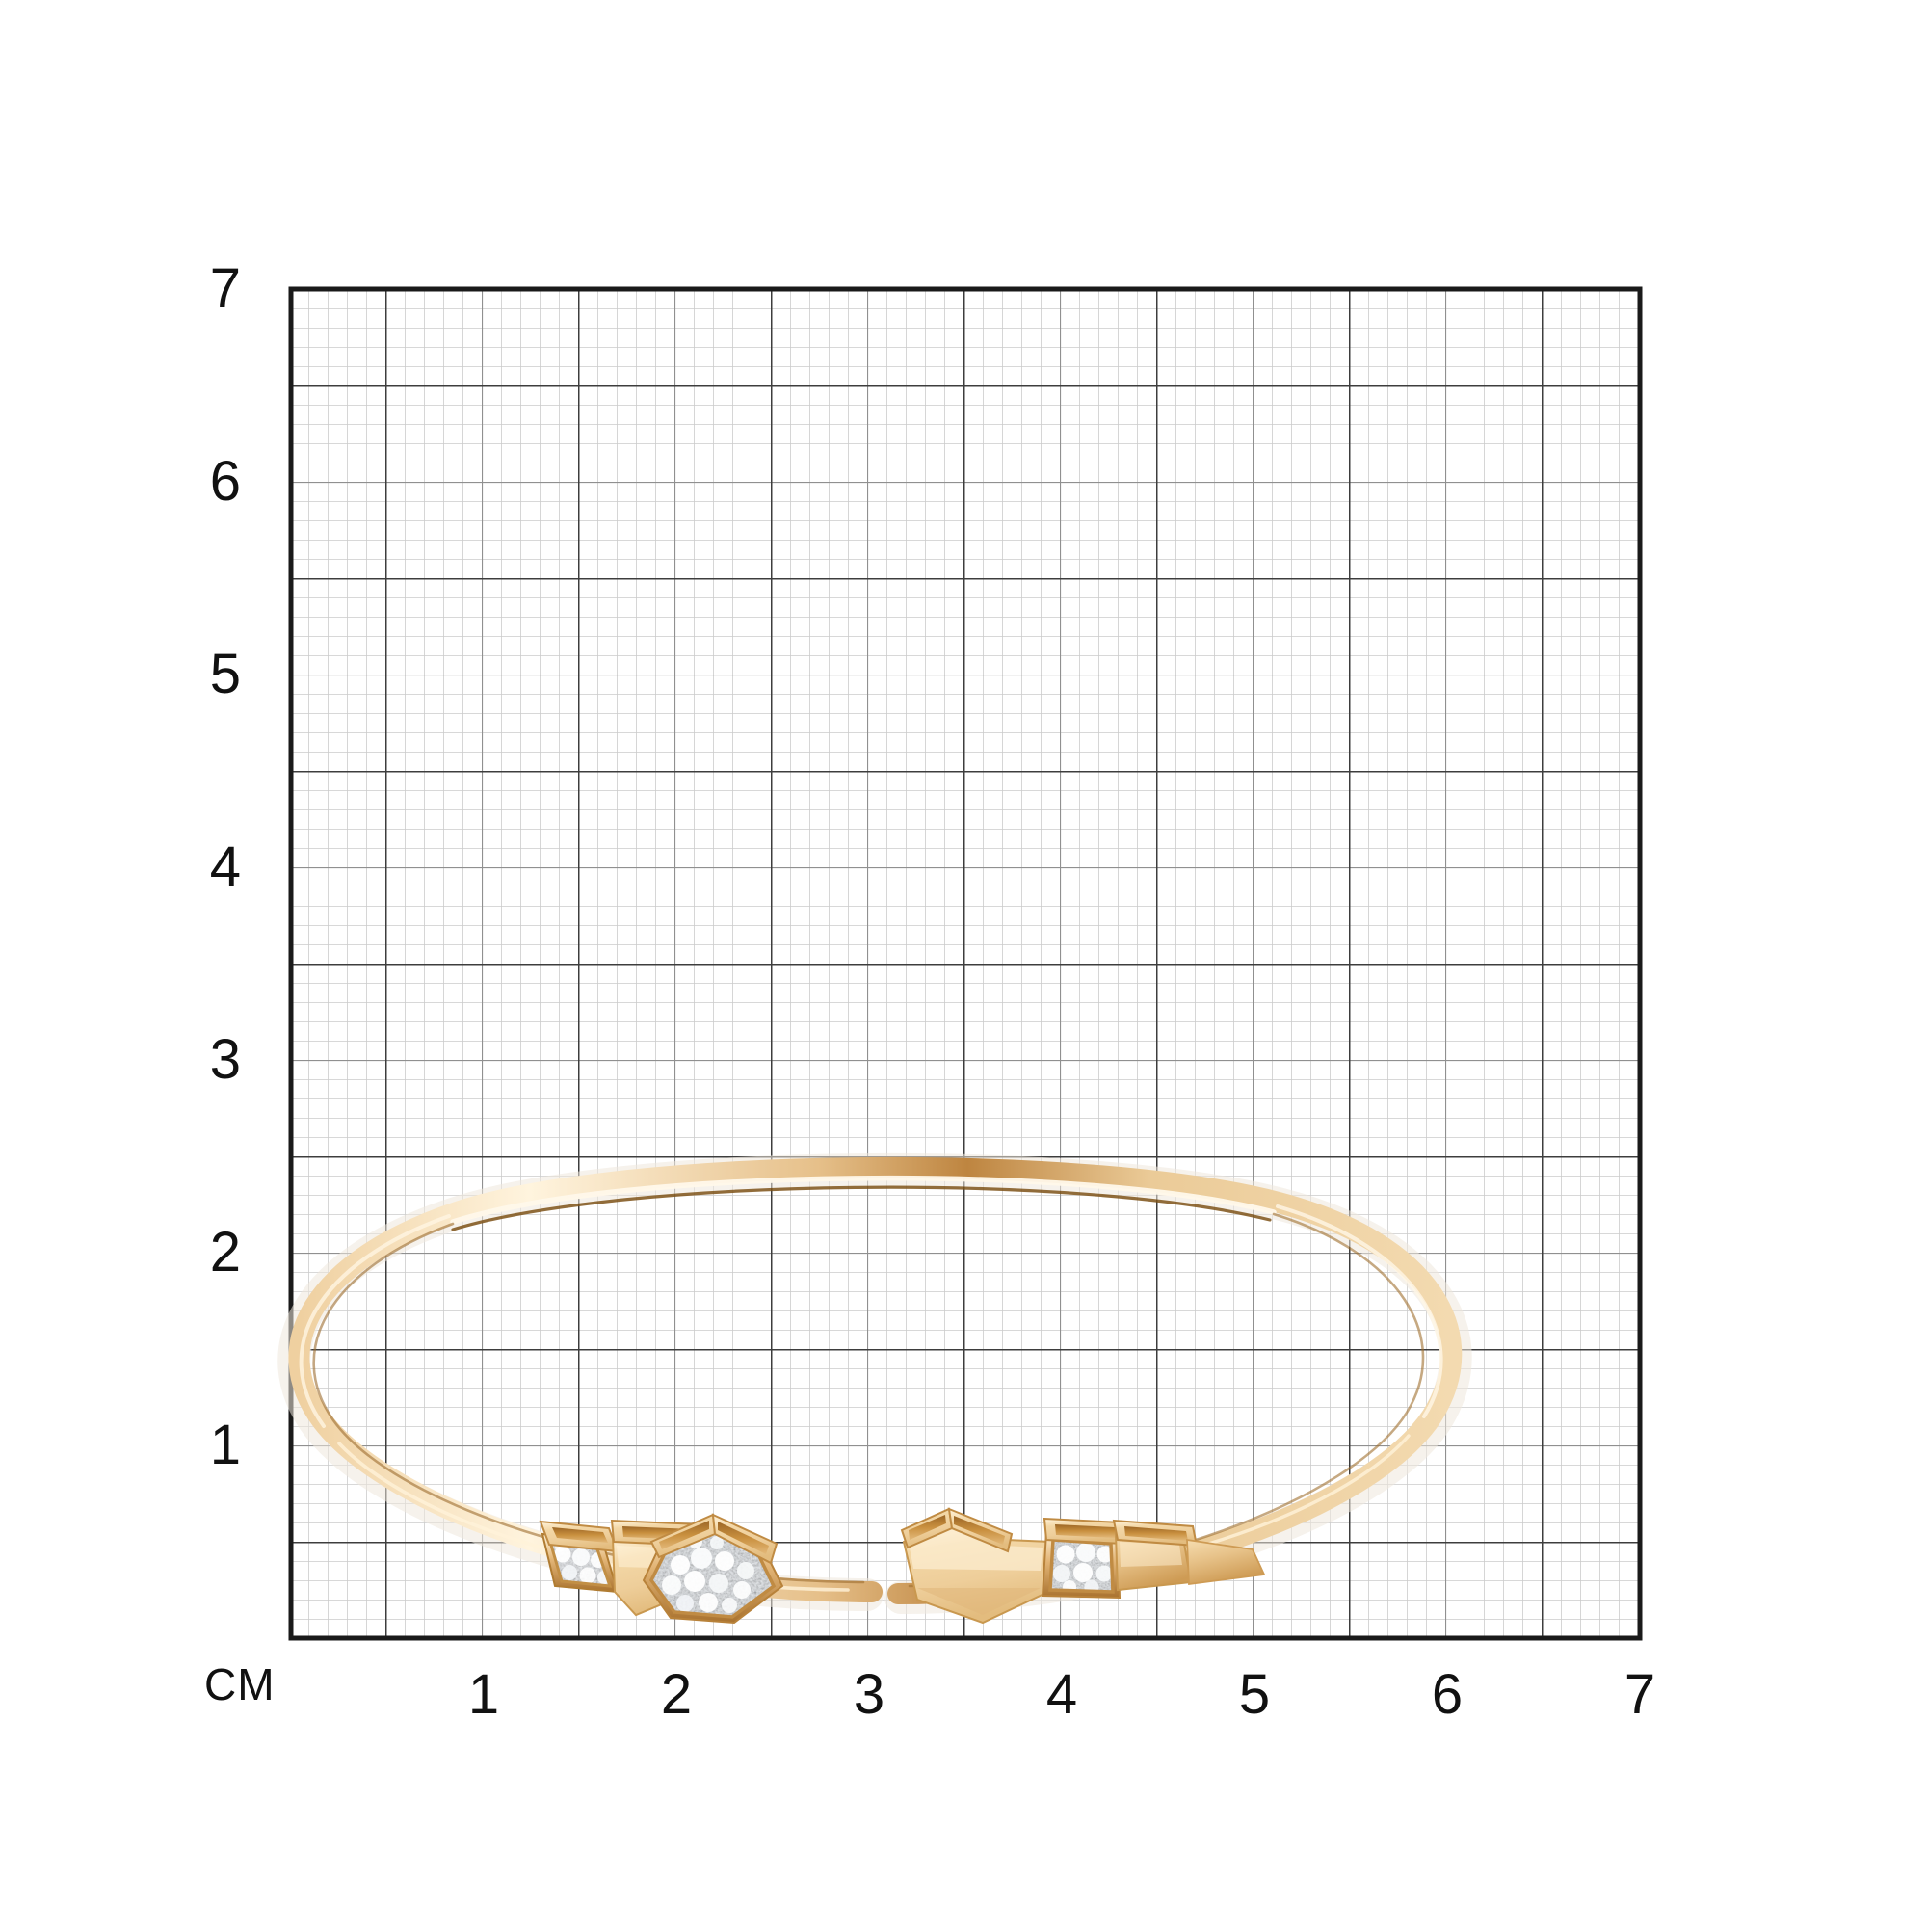 This screenshot has height=1932, width=1927. What do you see at coordinates (225, 1445) in the screenshot?
I see `y-tick-1: 1` at bounding box center [225, 1445].